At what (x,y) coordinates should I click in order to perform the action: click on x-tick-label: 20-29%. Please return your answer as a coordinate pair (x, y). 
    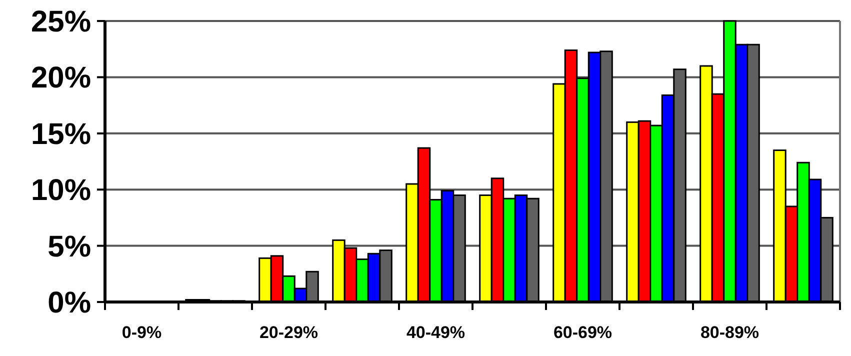
    Looking at the image, I should click on (288, 332).